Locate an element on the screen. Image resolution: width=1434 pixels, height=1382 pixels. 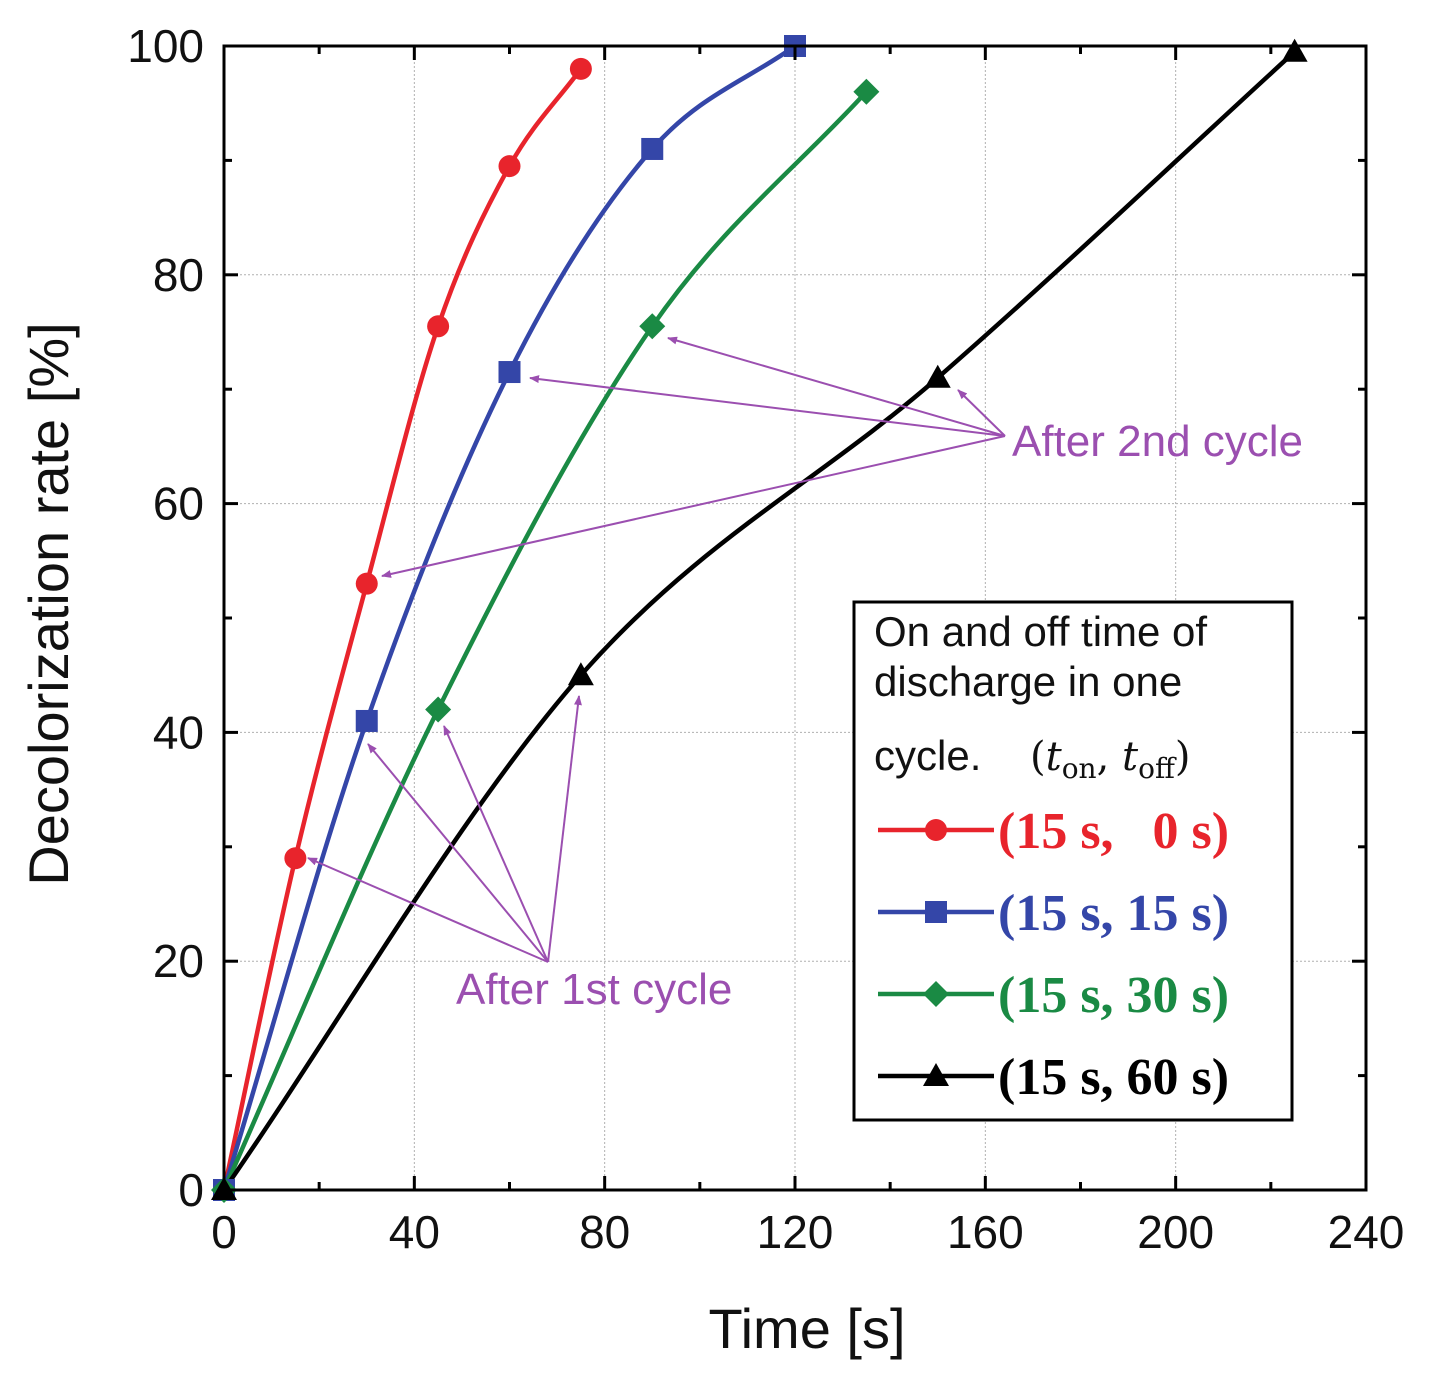
y-tick-label: 20 is located at coordinates (178, 961).